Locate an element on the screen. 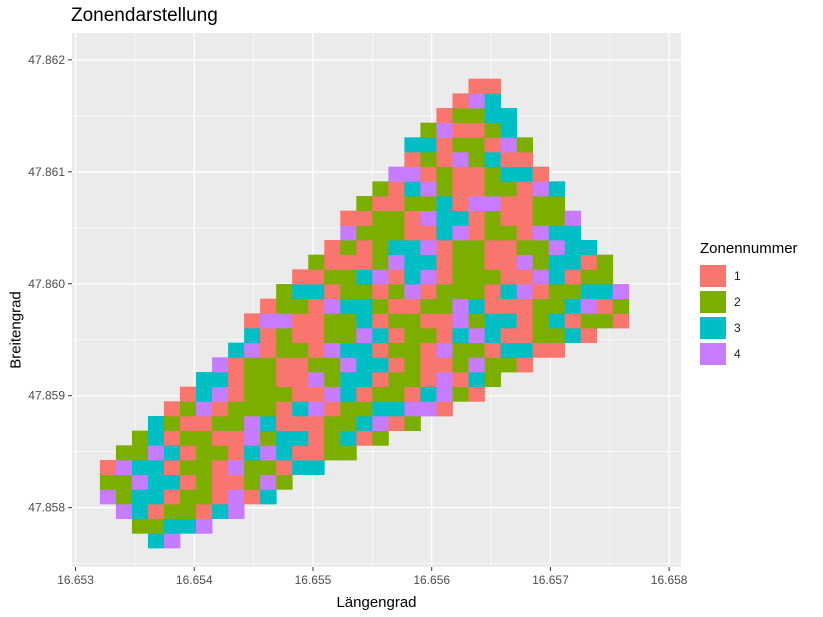 This screenshot has height=617, width=823. x-tick-label: 16.656 is located at coordinates (431, 580).